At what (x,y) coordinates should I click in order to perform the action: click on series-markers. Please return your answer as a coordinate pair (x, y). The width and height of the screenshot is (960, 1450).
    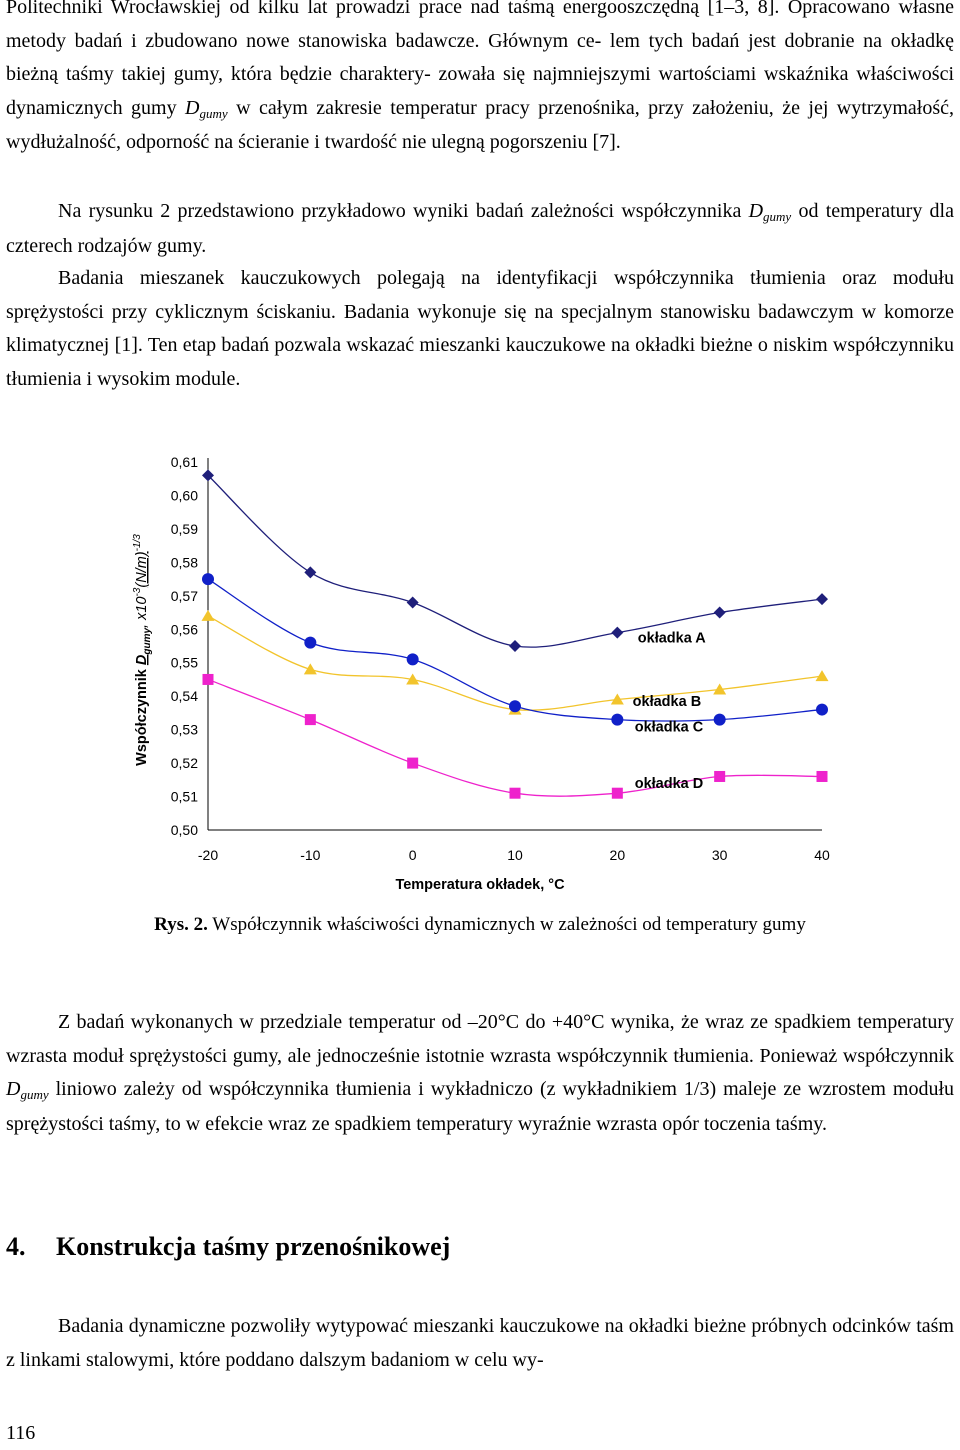
    Looking at the image, I should click on (515, 634).